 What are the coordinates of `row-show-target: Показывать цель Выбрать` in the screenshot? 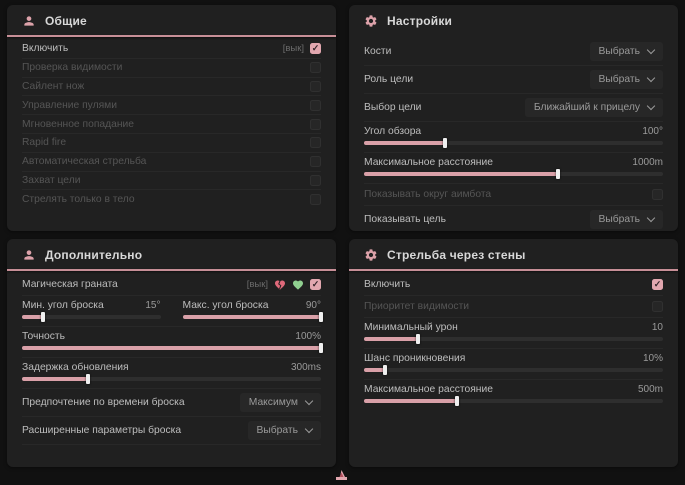 It's located at (513, 218).